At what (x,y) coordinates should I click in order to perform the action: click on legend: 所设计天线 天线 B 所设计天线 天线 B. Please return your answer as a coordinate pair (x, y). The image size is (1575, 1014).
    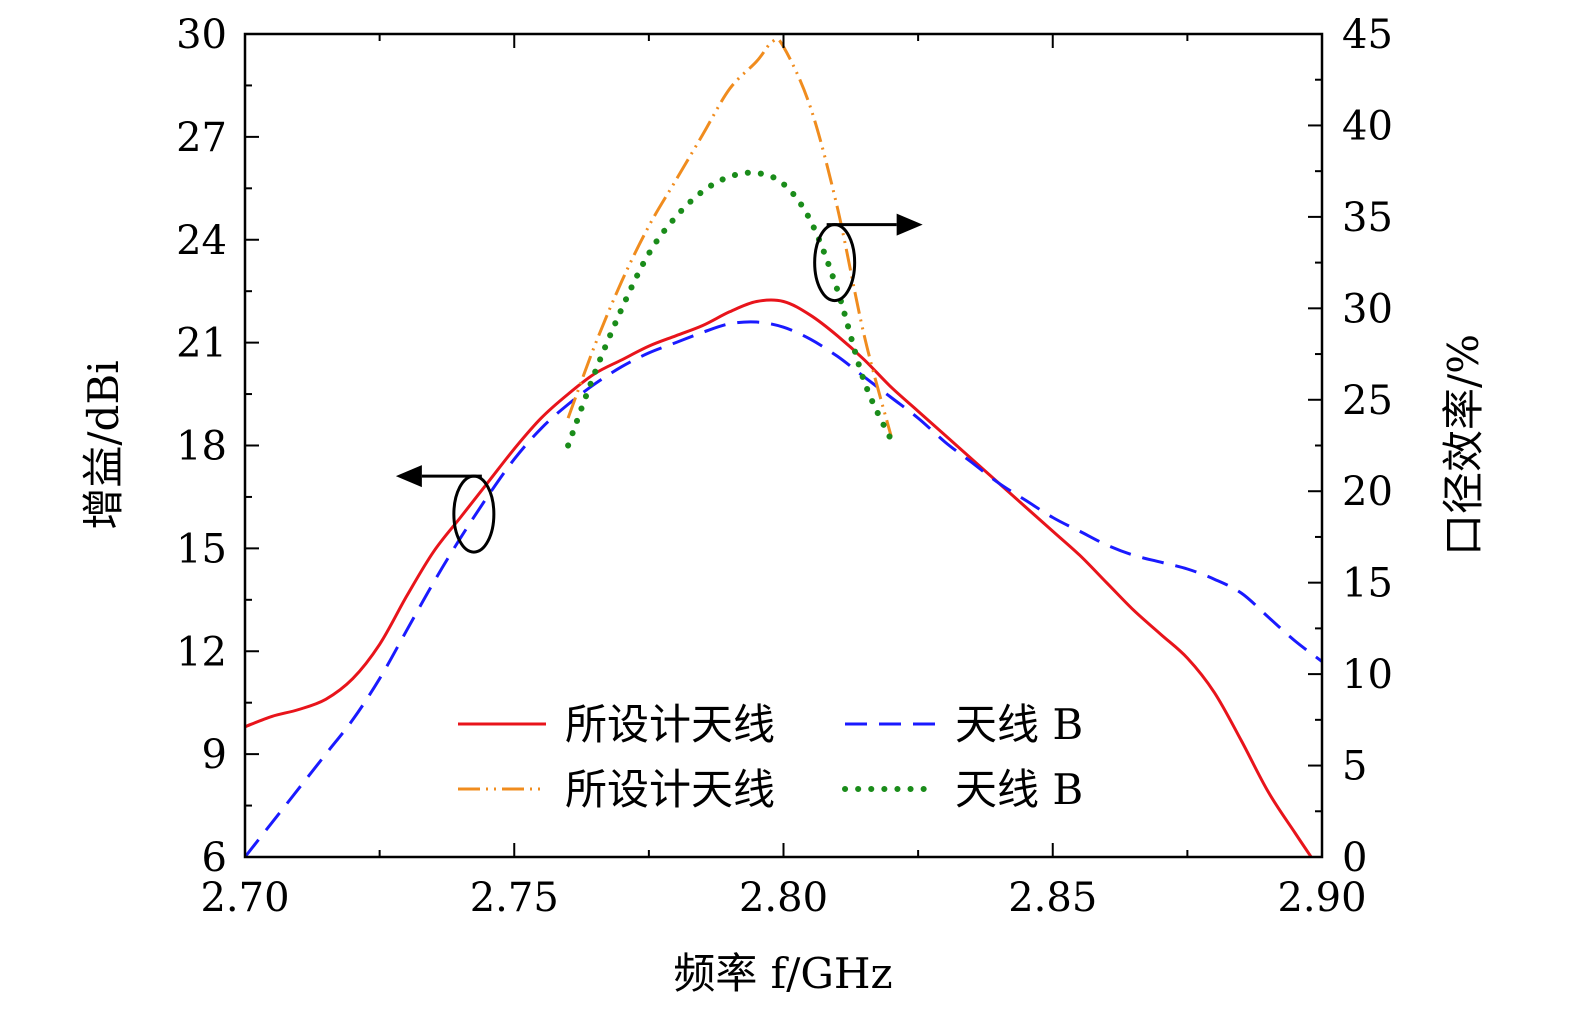
    Looking at the image, I should click on (770, 757).